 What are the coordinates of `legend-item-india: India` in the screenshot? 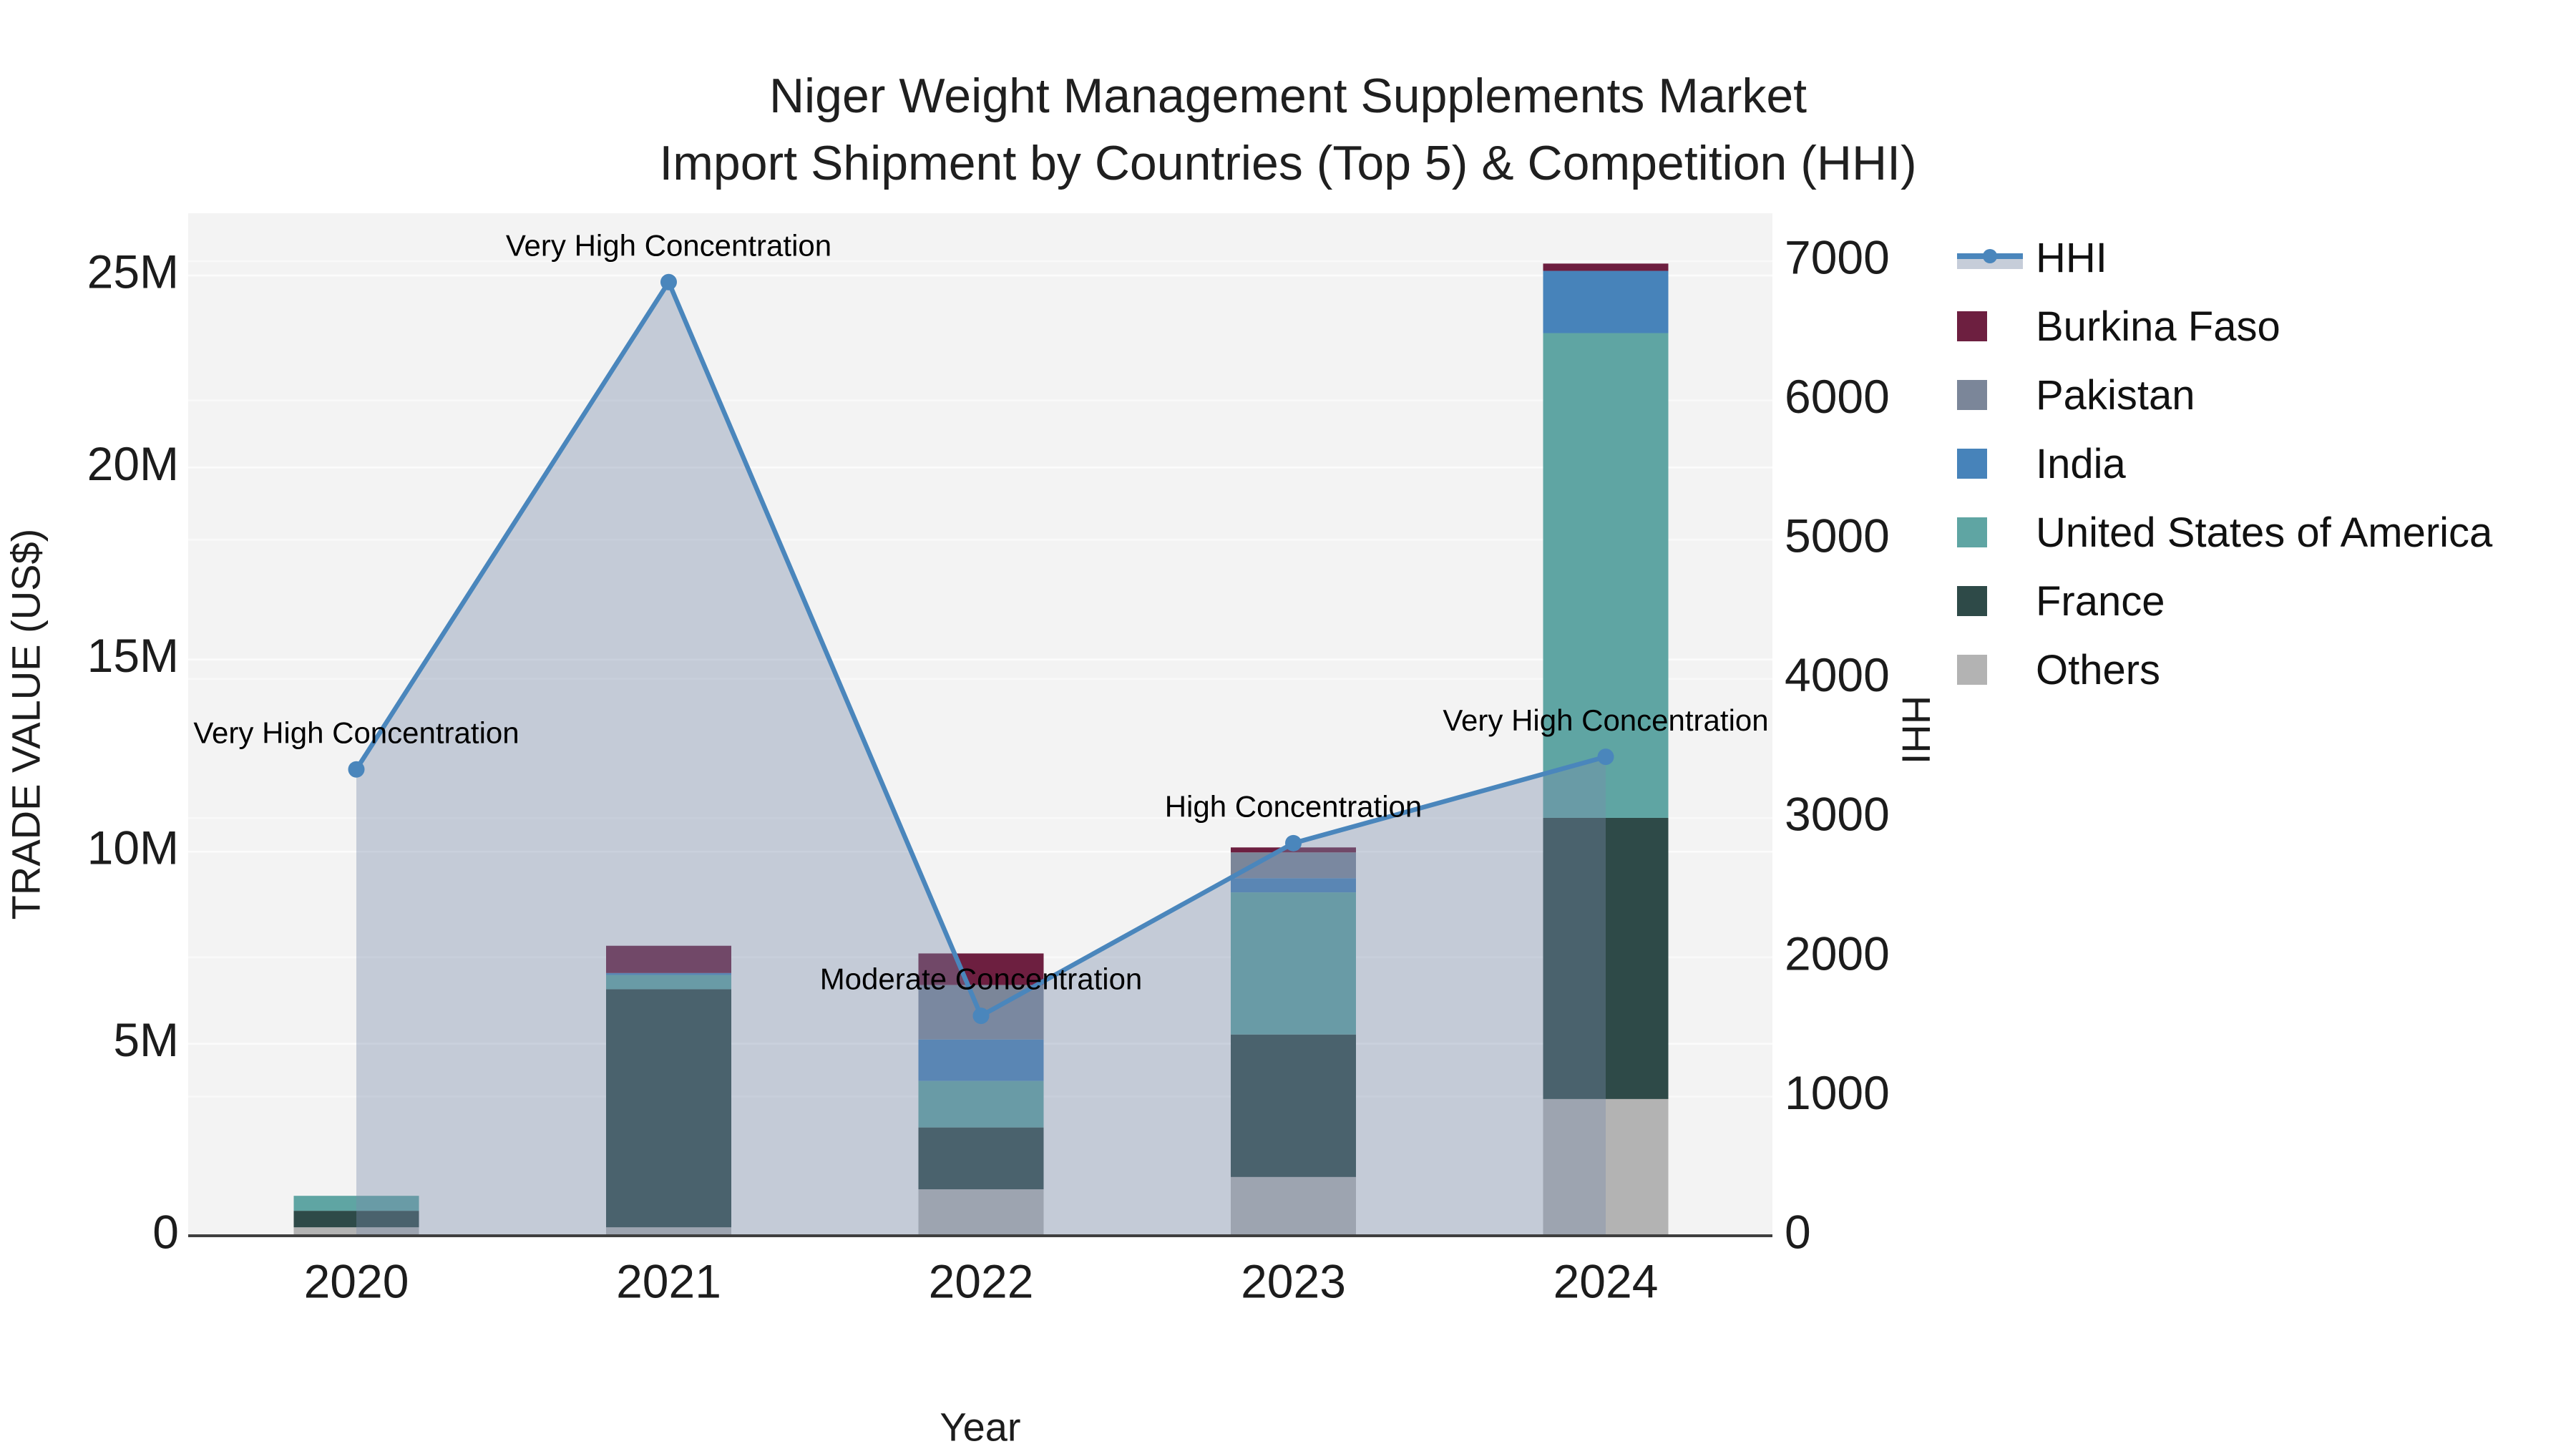 It's located at (2224, 463).